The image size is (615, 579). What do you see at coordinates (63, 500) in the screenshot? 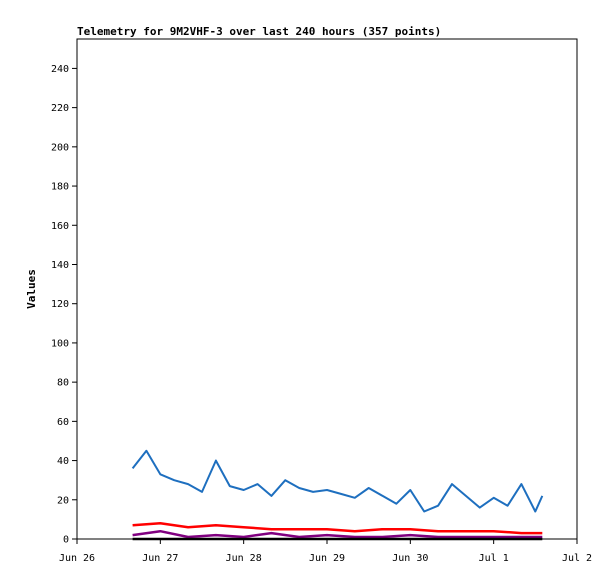
I see `y-tick-label: 20` at bounding box center [63, 500].